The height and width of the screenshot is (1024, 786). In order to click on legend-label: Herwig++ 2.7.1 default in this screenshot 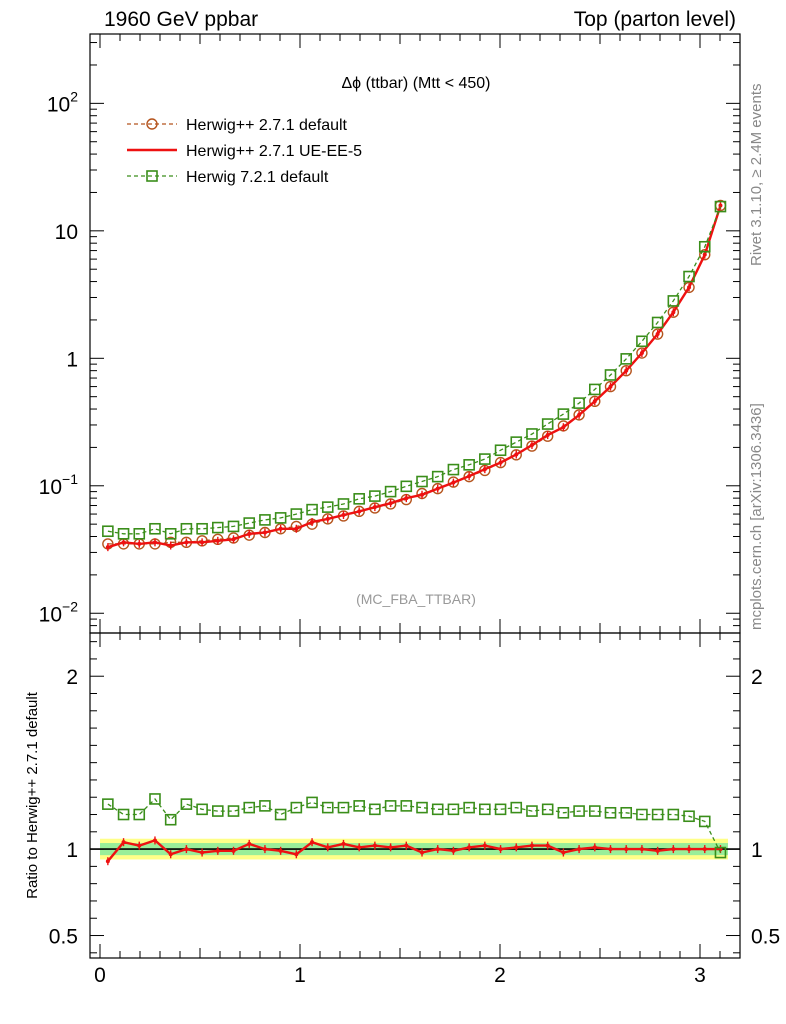, I will do `click(267, 125)`.